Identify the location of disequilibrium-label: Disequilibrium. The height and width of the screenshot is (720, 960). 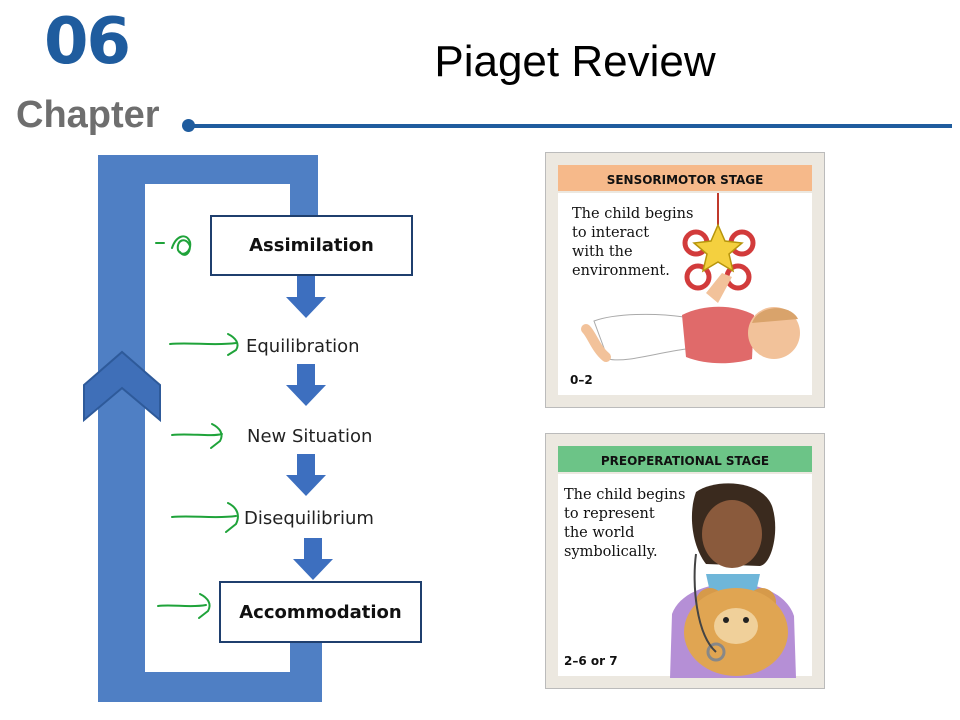
(309, 518).